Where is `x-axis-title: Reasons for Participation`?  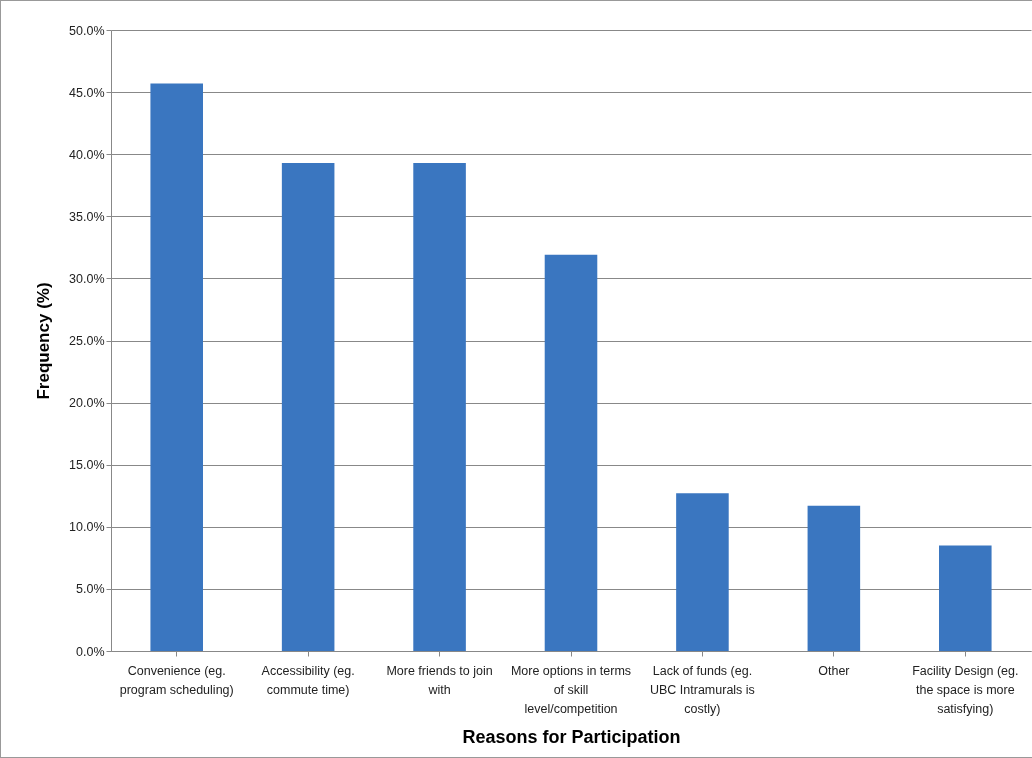 x-axis-title: Reasons for Participation is located at coordinates (571, 737).